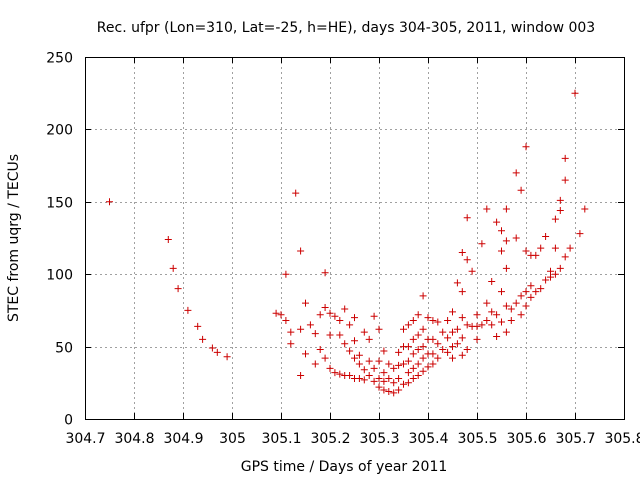 Image resolution: width=640 pixels, height=480 pixels. I want to click on y-tick-label: 150, so click(59, 204).